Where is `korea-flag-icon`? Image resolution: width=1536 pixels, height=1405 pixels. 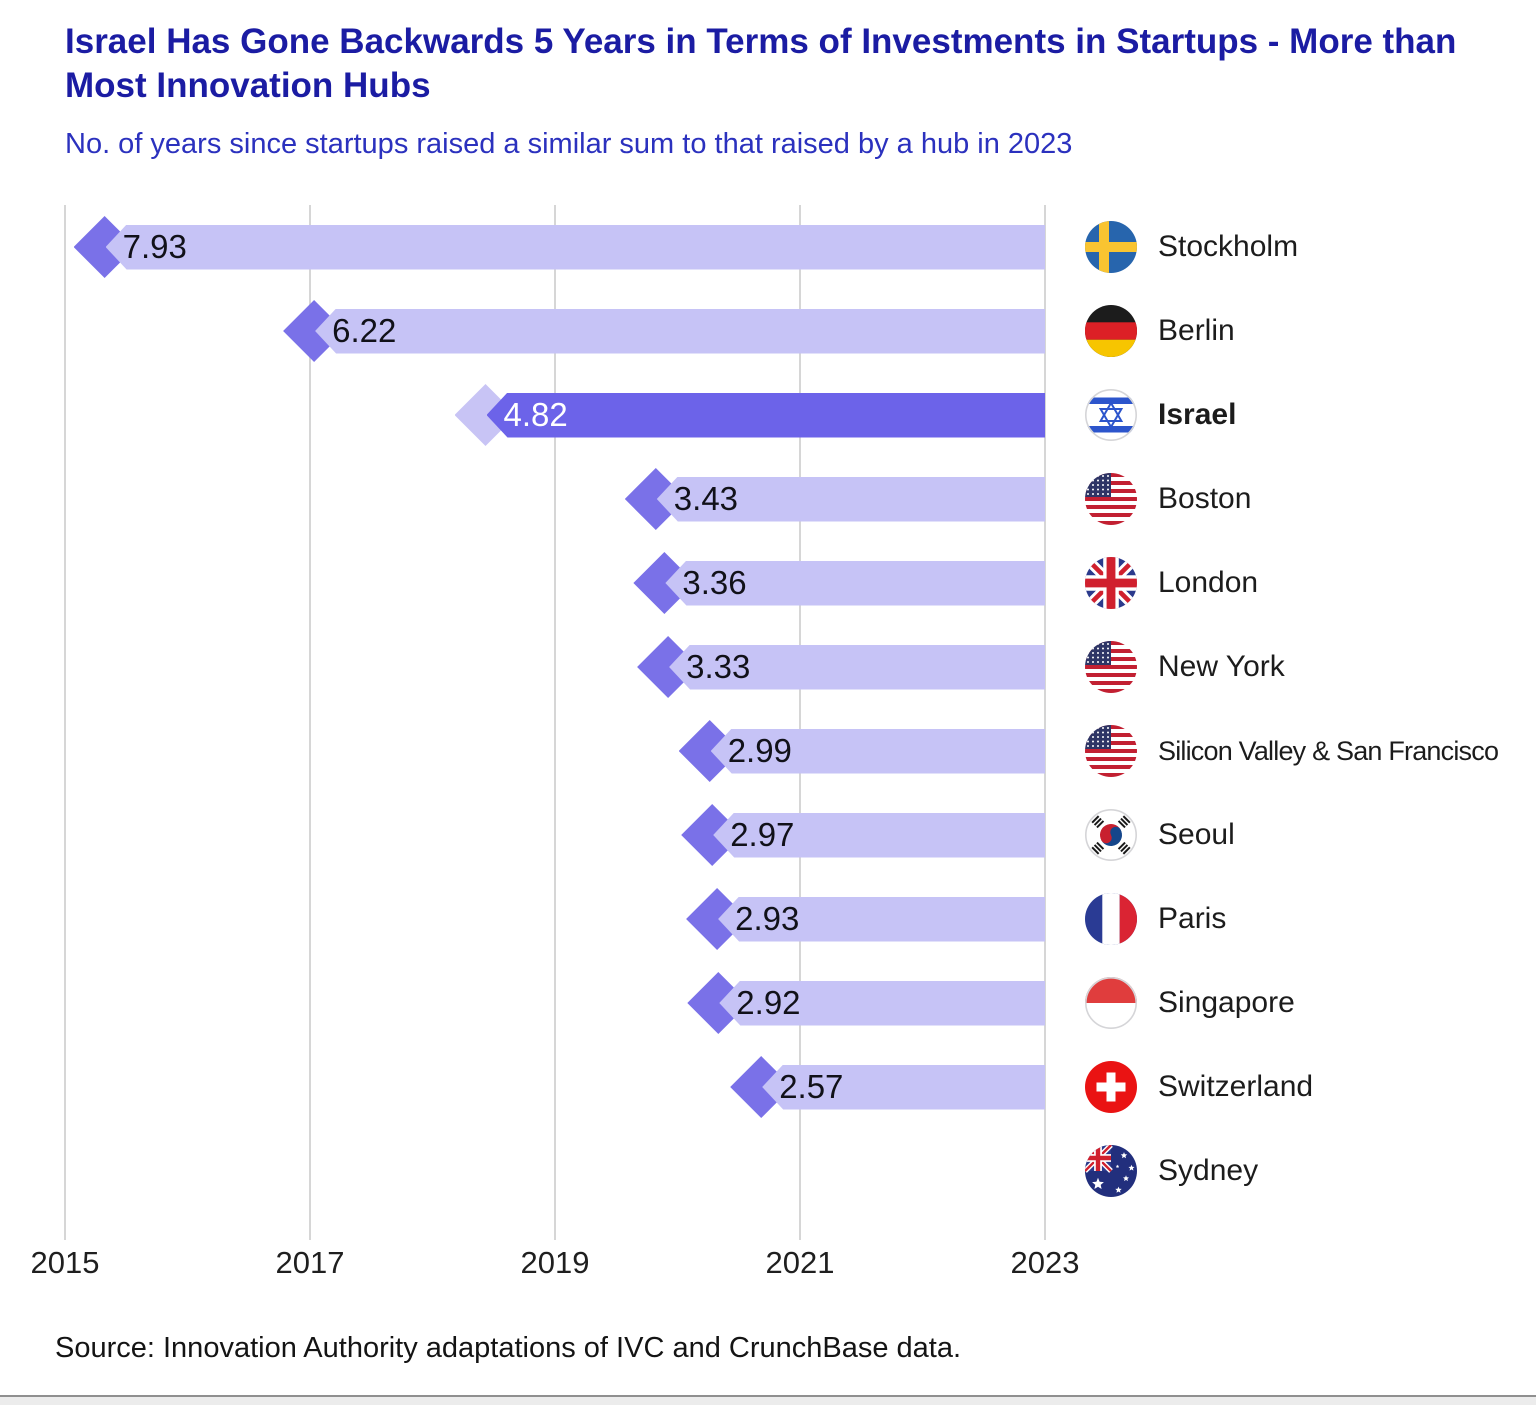 korea-flag-icon is located at coordinates (1111, 835).